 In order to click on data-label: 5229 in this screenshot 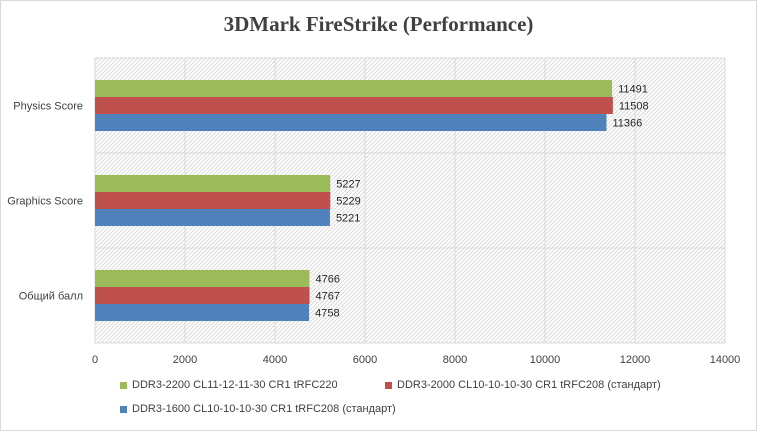, I will do `click(348, 202)`.